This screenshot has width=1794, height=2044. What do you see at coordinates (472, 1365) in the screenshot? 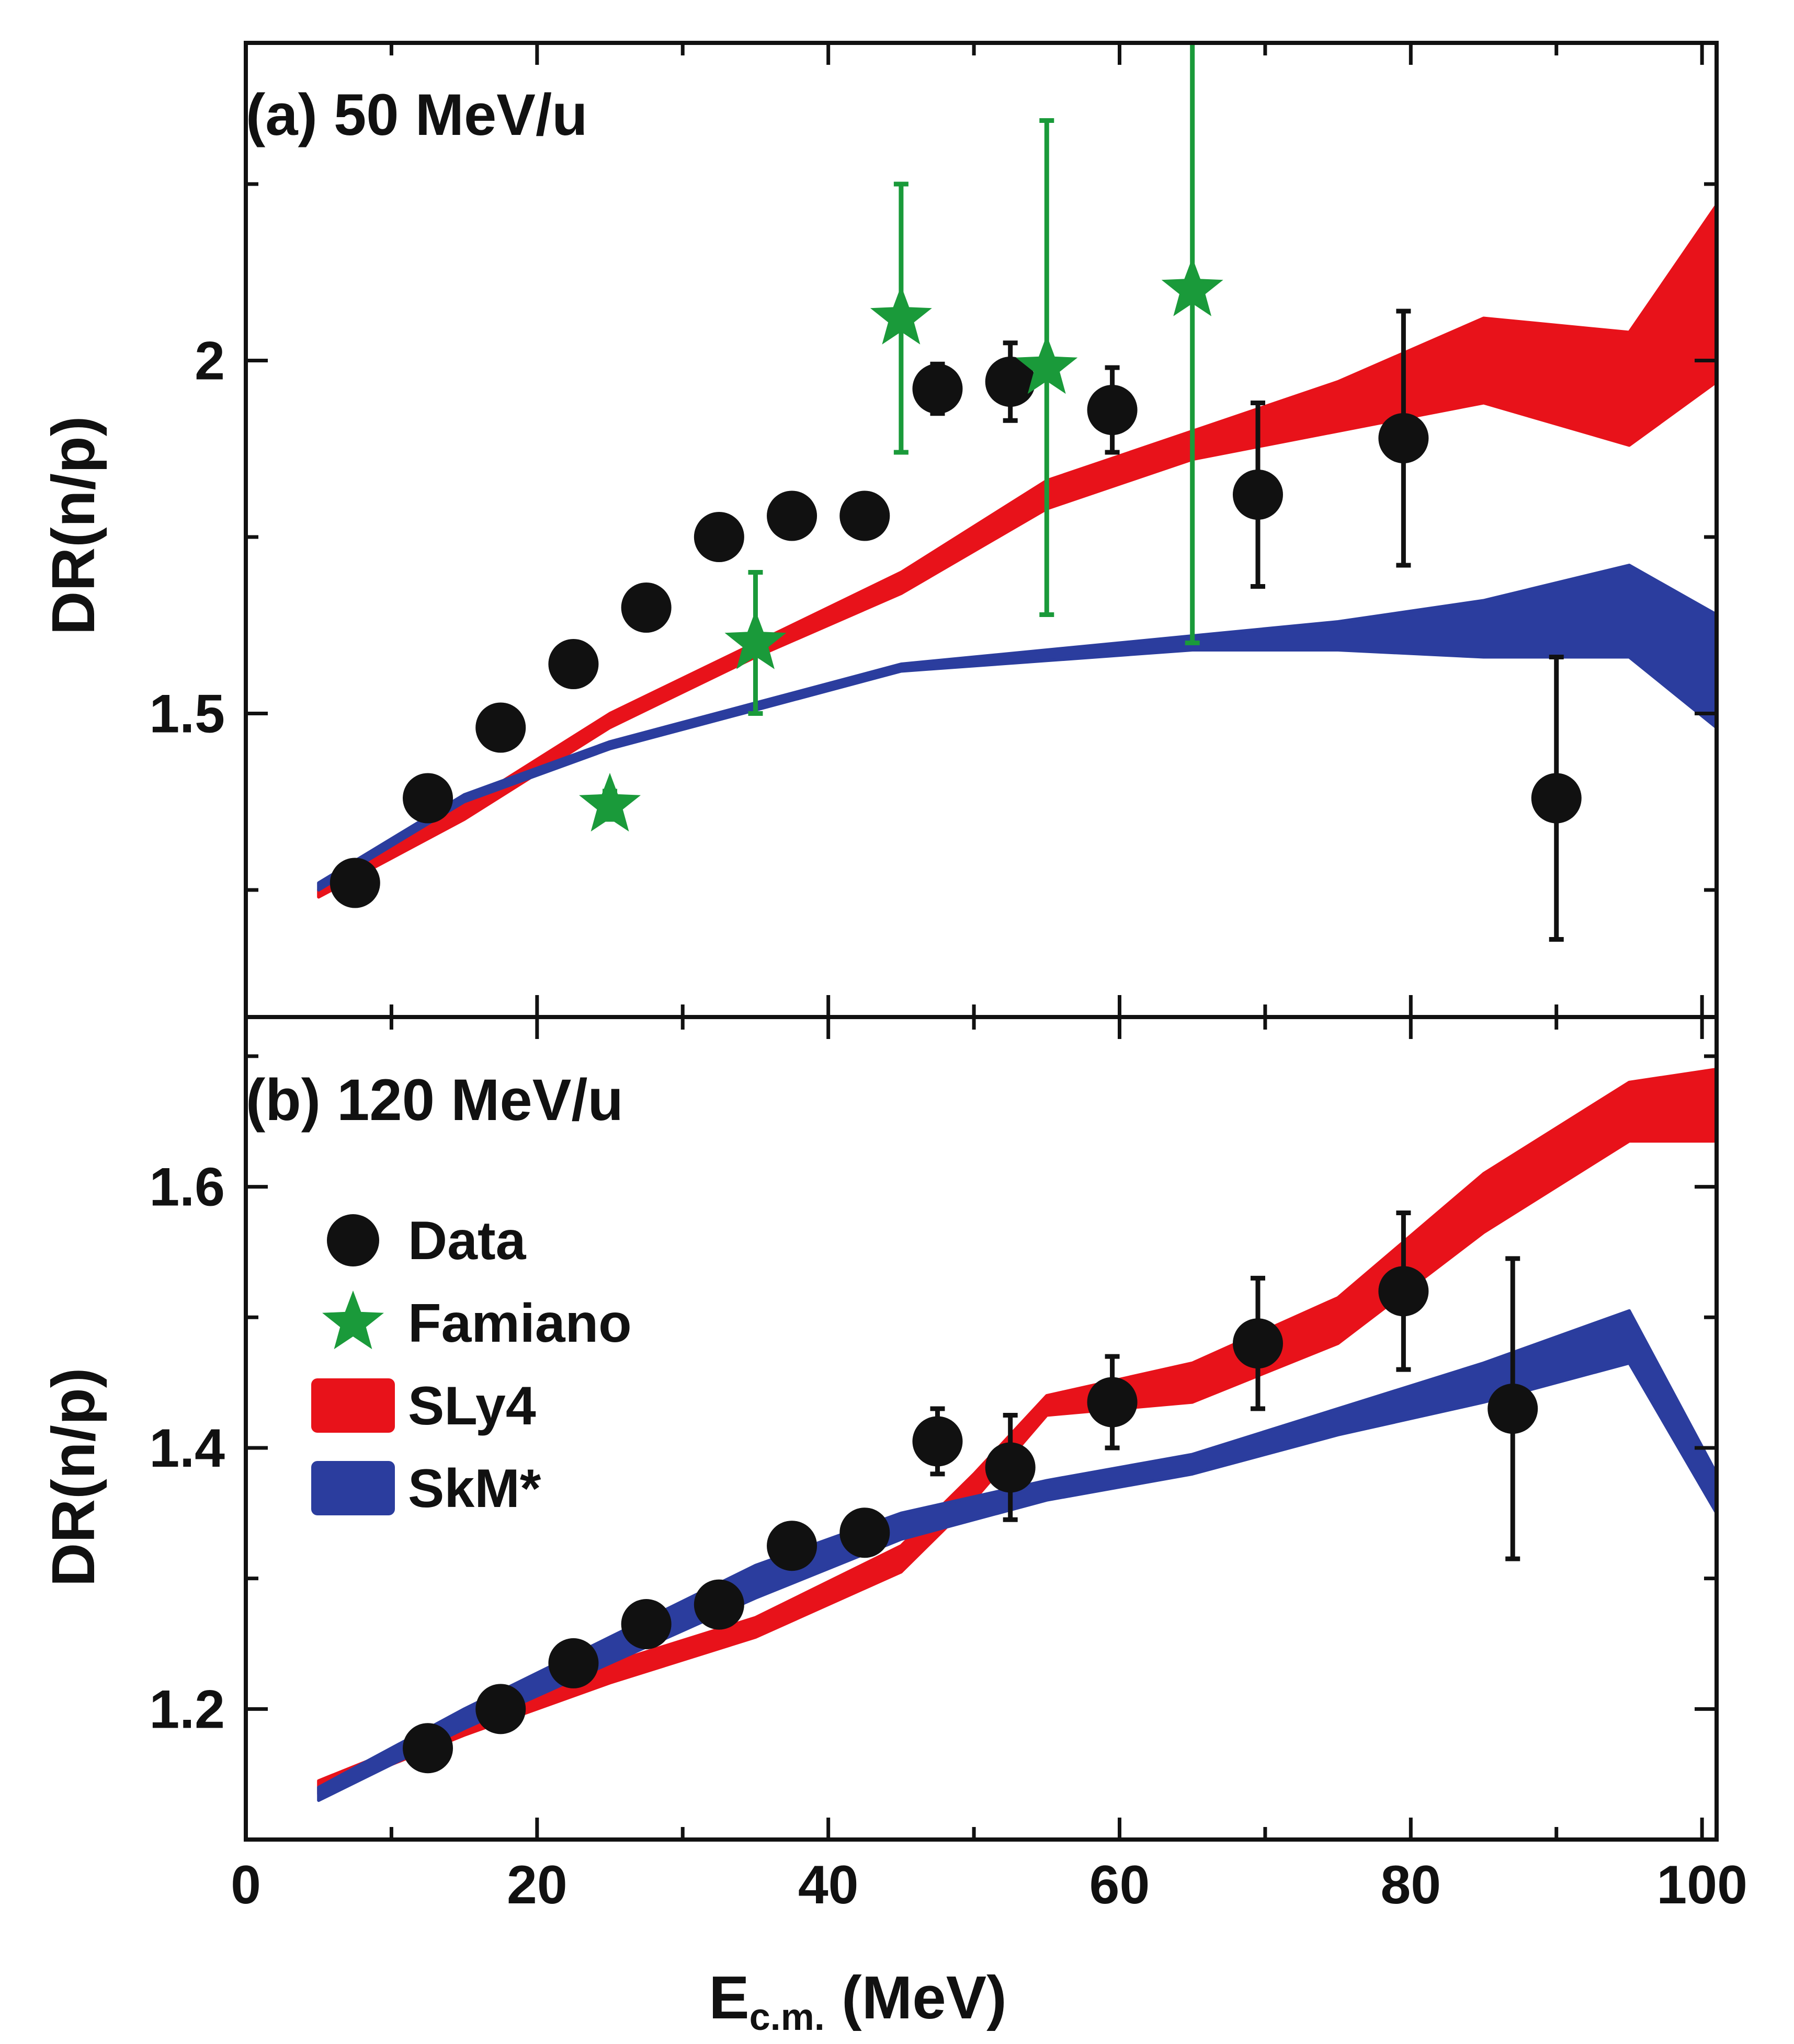
I see `legend: Data Famiano SLy4 SkM*` at bounding box center [472, 1365].